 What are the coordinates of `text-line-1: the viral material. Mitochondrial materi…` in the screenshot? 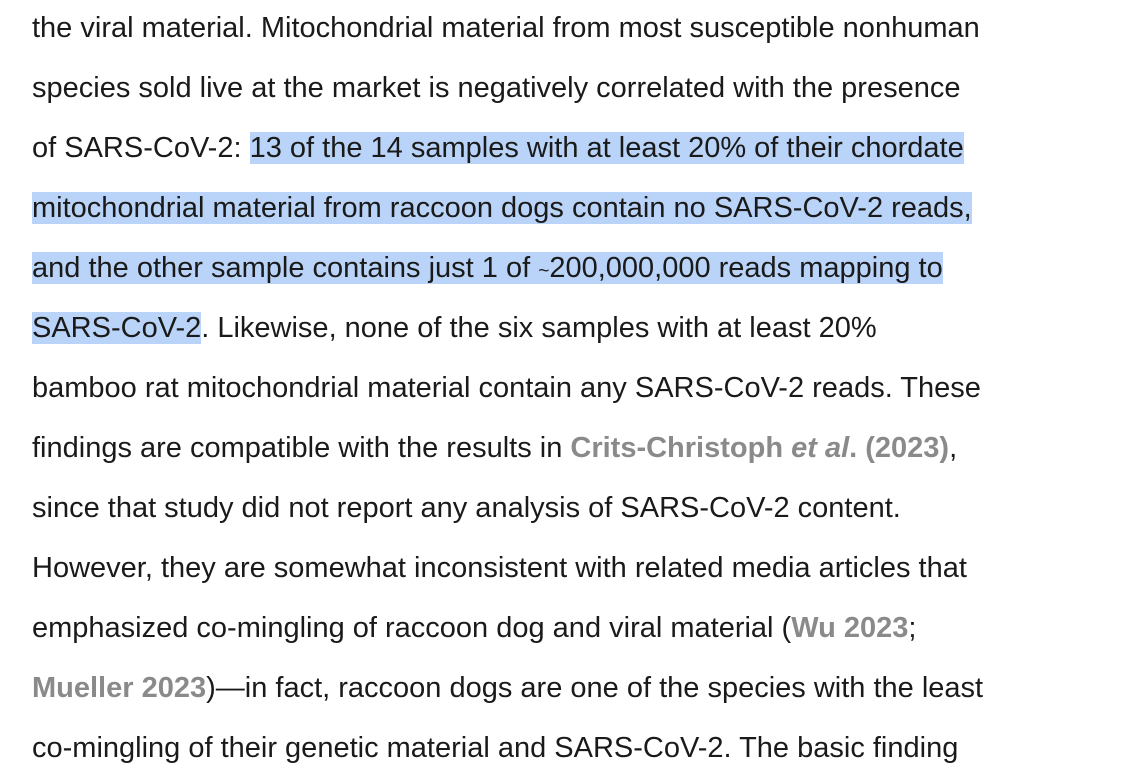 It's located at (506, 28).